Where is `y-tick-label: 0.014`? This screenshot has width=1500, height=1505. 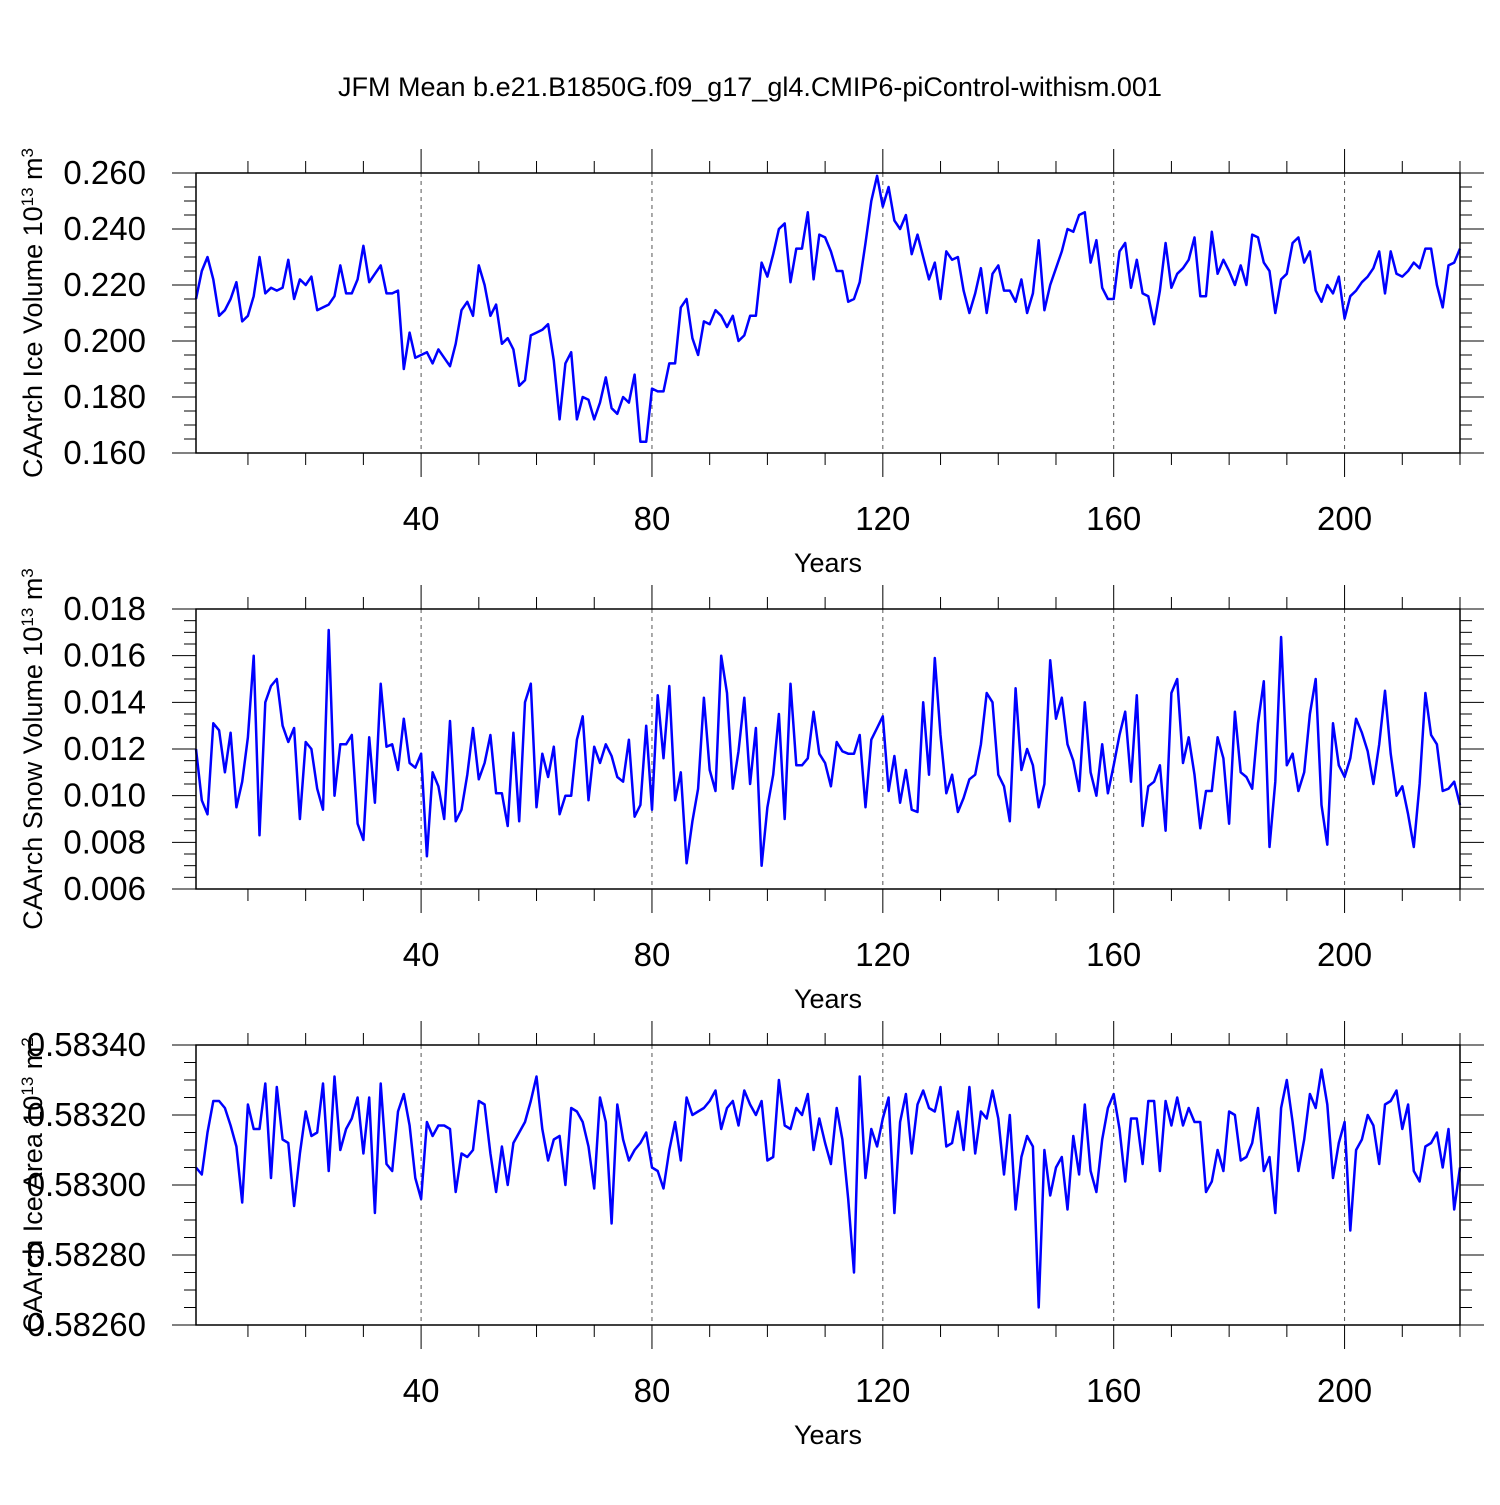 y-tick-label: 0.014 is located at coordinates (104, 701).